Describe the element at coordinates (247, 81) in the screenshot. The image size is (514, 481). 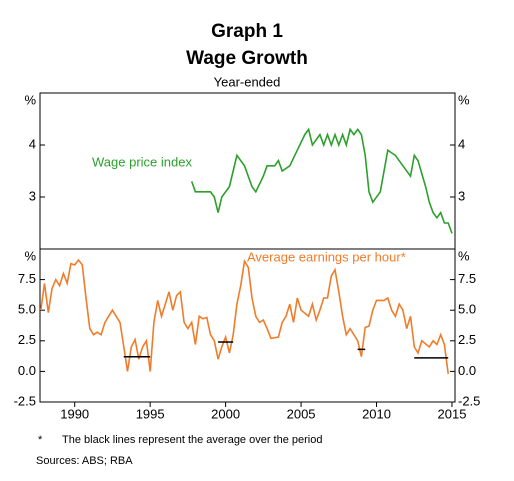
I see `chart-note: Year-ended` at that location.